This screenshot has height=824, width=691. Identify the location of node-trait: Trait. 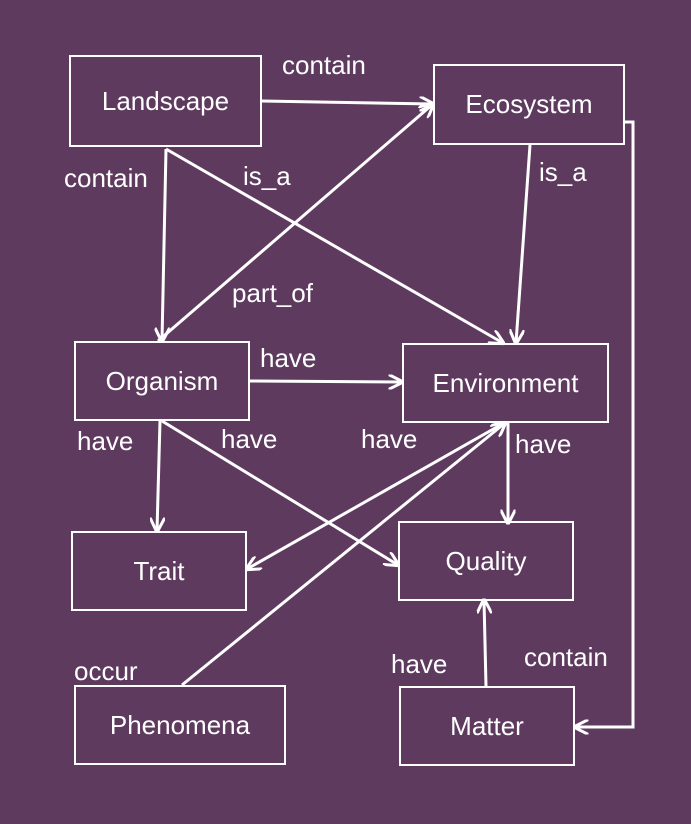
(159, 571).